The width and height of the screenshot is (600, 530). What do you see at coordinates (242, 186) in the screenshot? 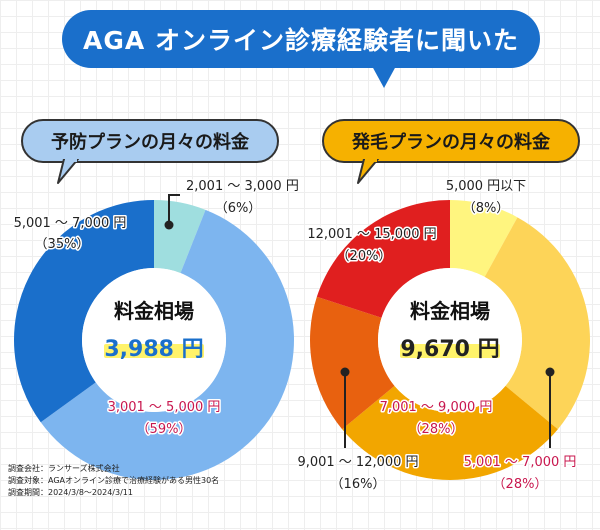
I see `chart-1-slice-label-1: 2,001 ～ 3,000 円` at bounding box center [242, 186].